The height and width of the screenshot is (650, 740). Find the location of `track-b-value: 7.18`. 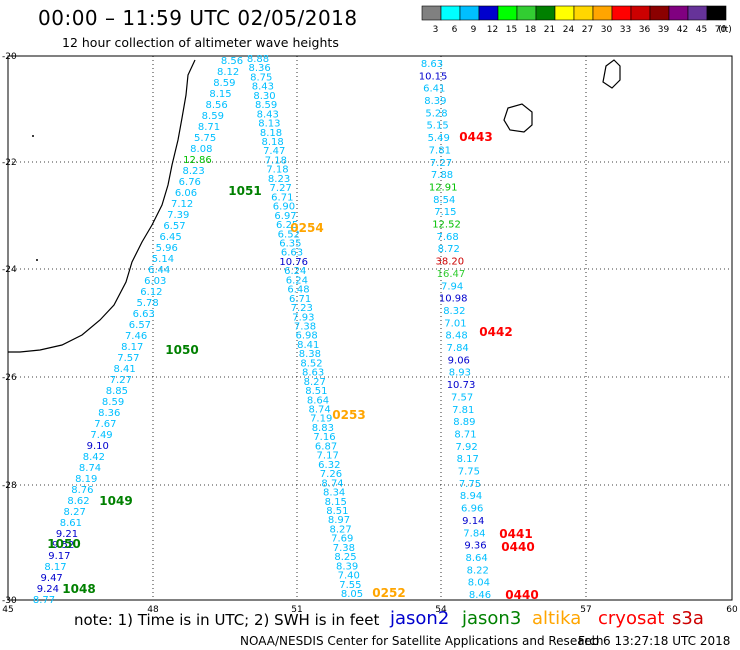

track-b-value: 7.18 is located at coordinates (277, 170).